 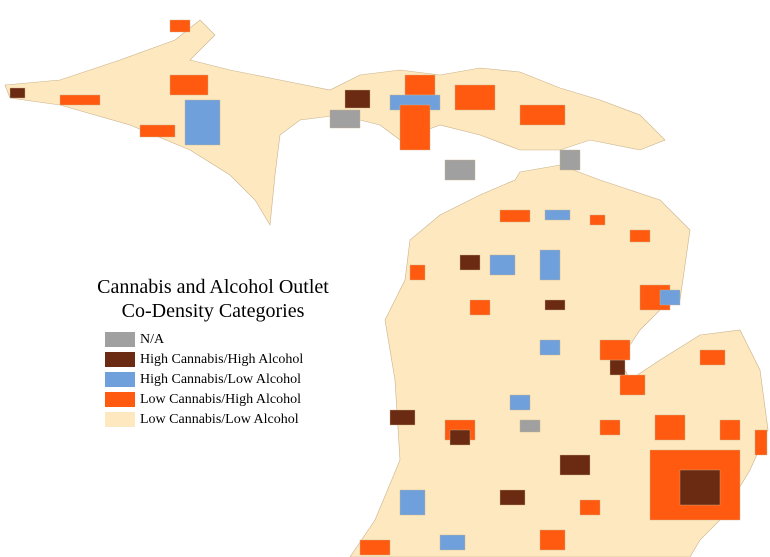 What do you see at coordinates (213, 311) in the screenshot?
I see `legend-title: Co-Density Categories` at bounding box center [213, 311].